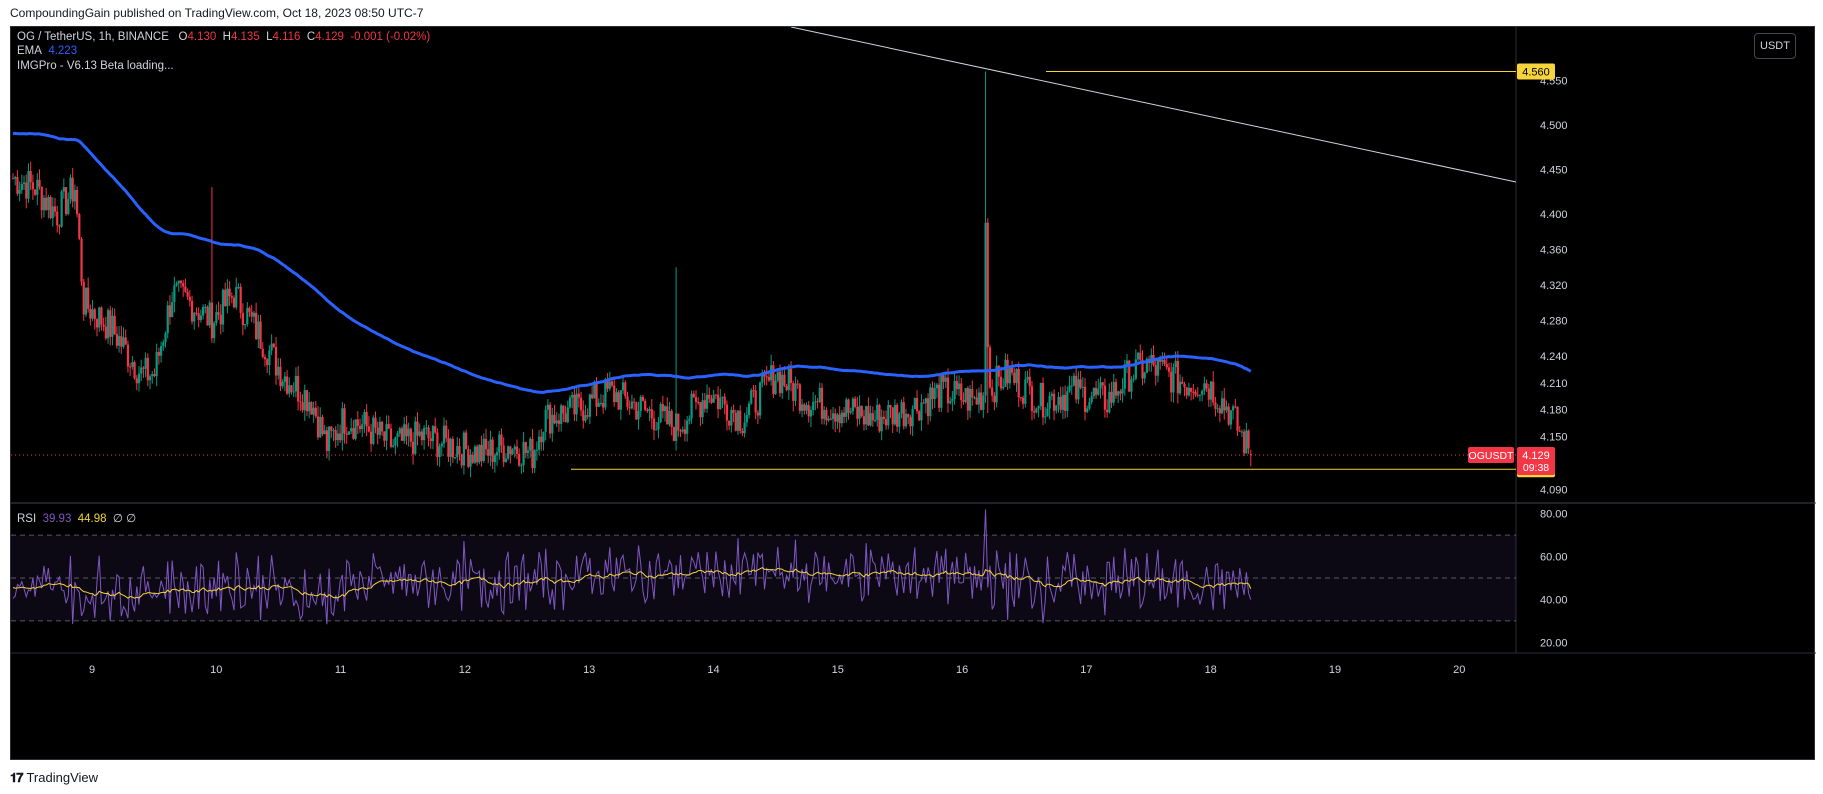 The image size is (1823, 794). I want to click on ema-legend: EMA 4.223, so click(47, 51).